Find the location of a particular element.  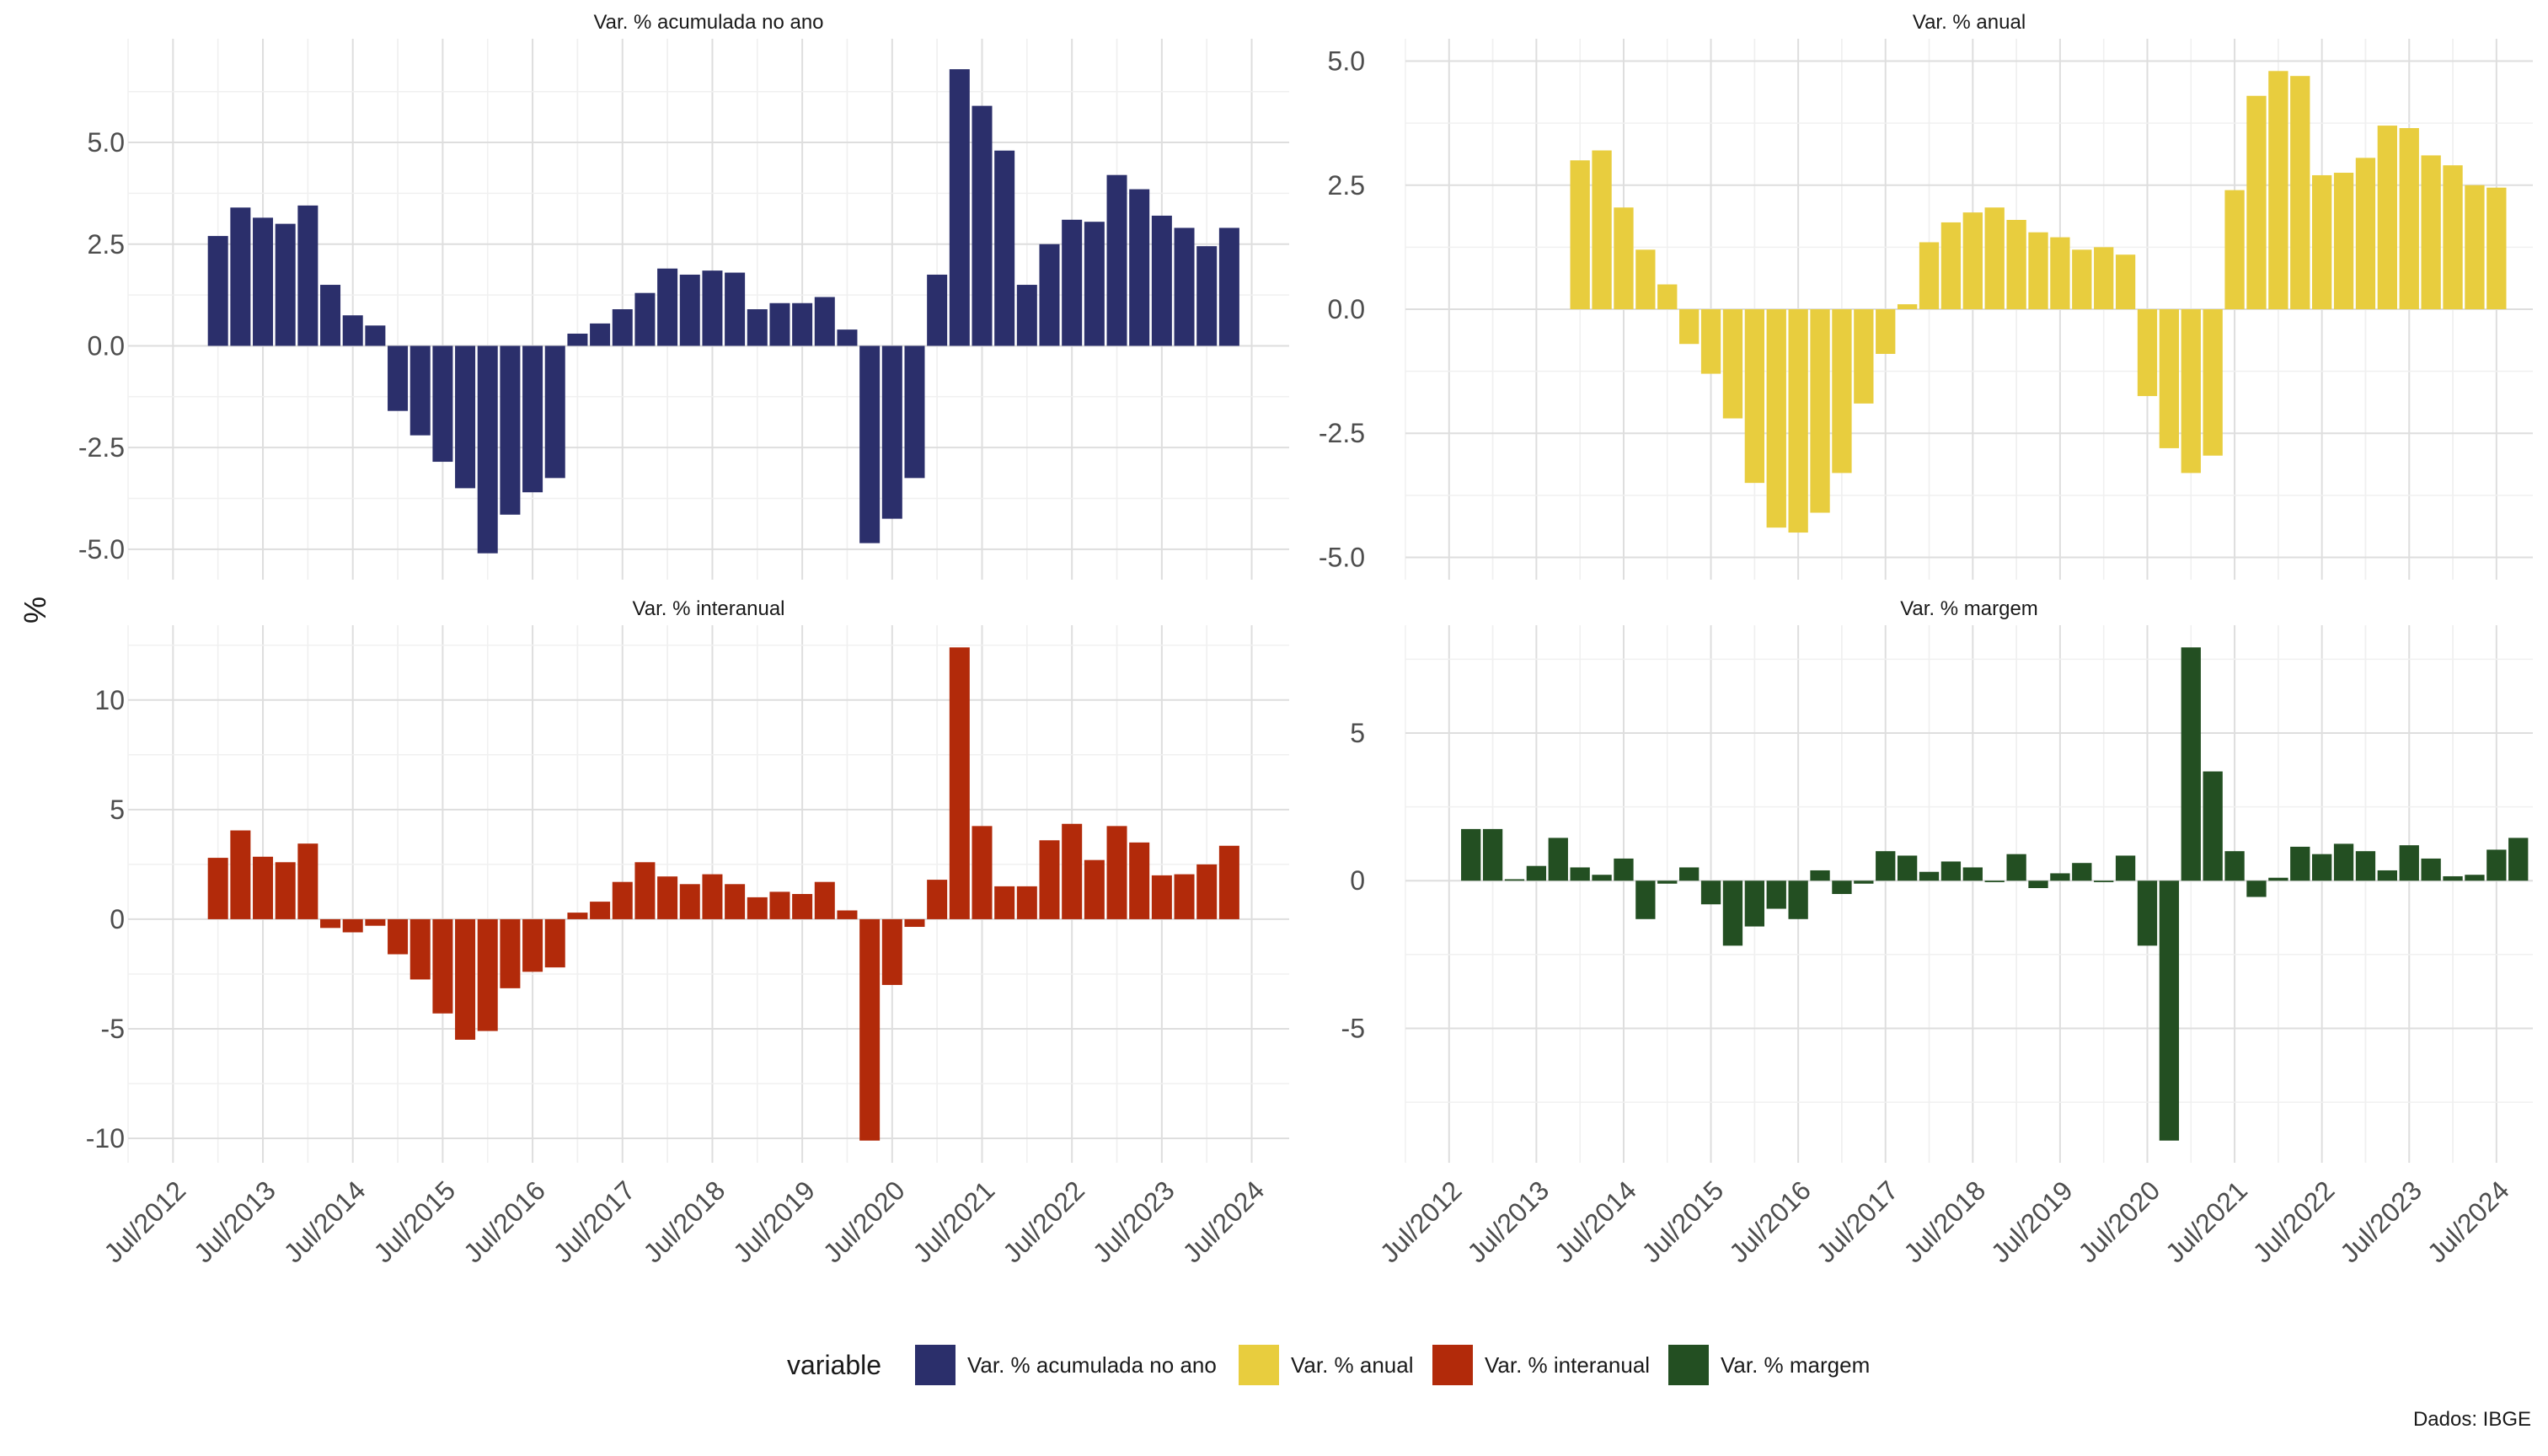

facet-title: Var. % anual is located at coordinates (1969, 22).